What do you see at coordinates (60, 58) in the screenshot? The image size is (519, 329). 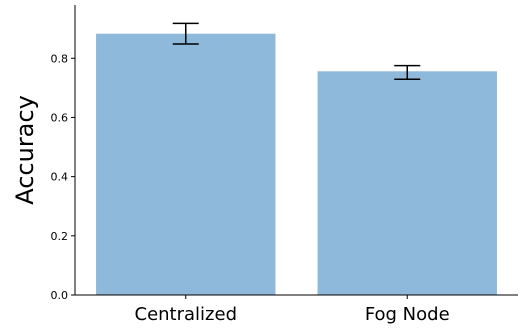 I see `y-tick-label: 0.8` at bounding box center [60, 58].